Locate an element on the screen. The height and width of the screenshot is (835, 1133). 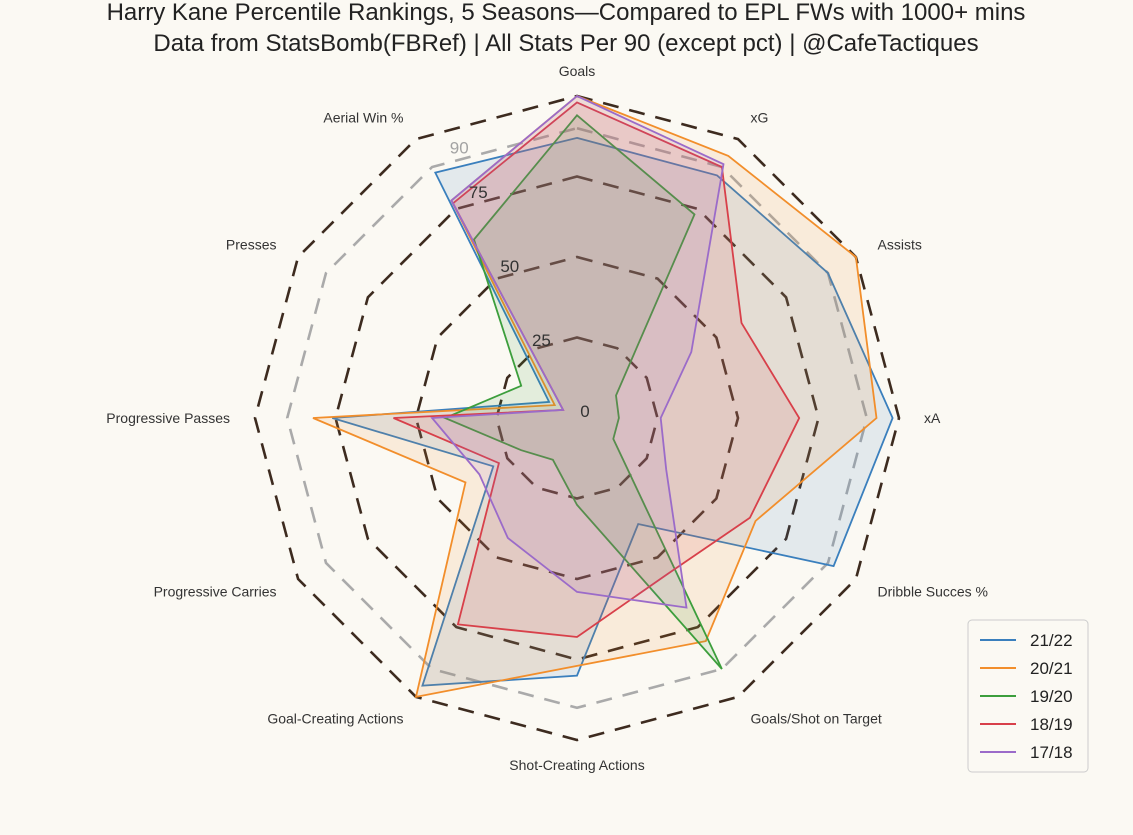
legend: 21/22 20/21 19/20 18/19 17/18 is located at coordinates (1028, 696).